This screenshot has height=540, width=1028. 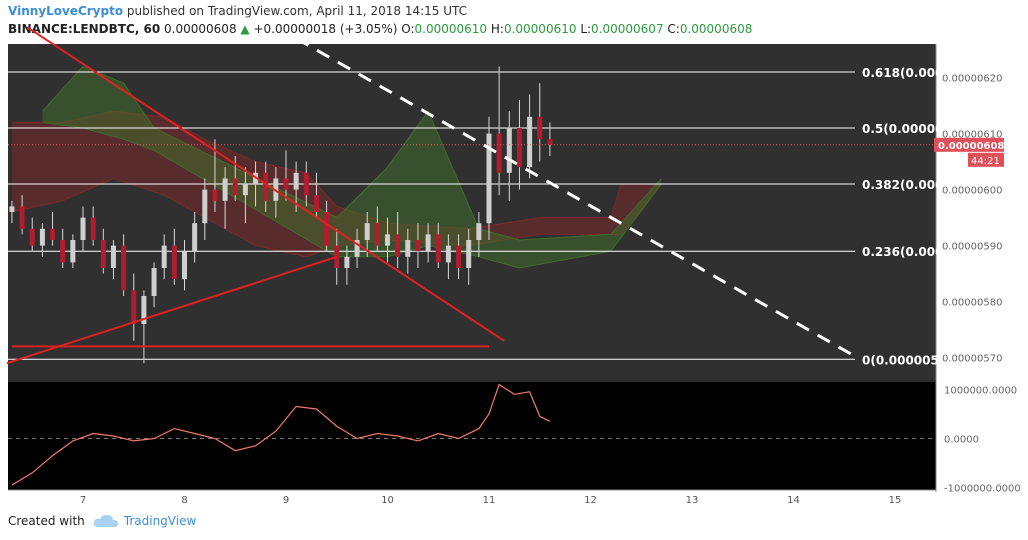 What do you see at coordinates (902, 185) in the screenshot?
I see `fib-level-label: 0.382(0.000` at bounding box center [902, 185].